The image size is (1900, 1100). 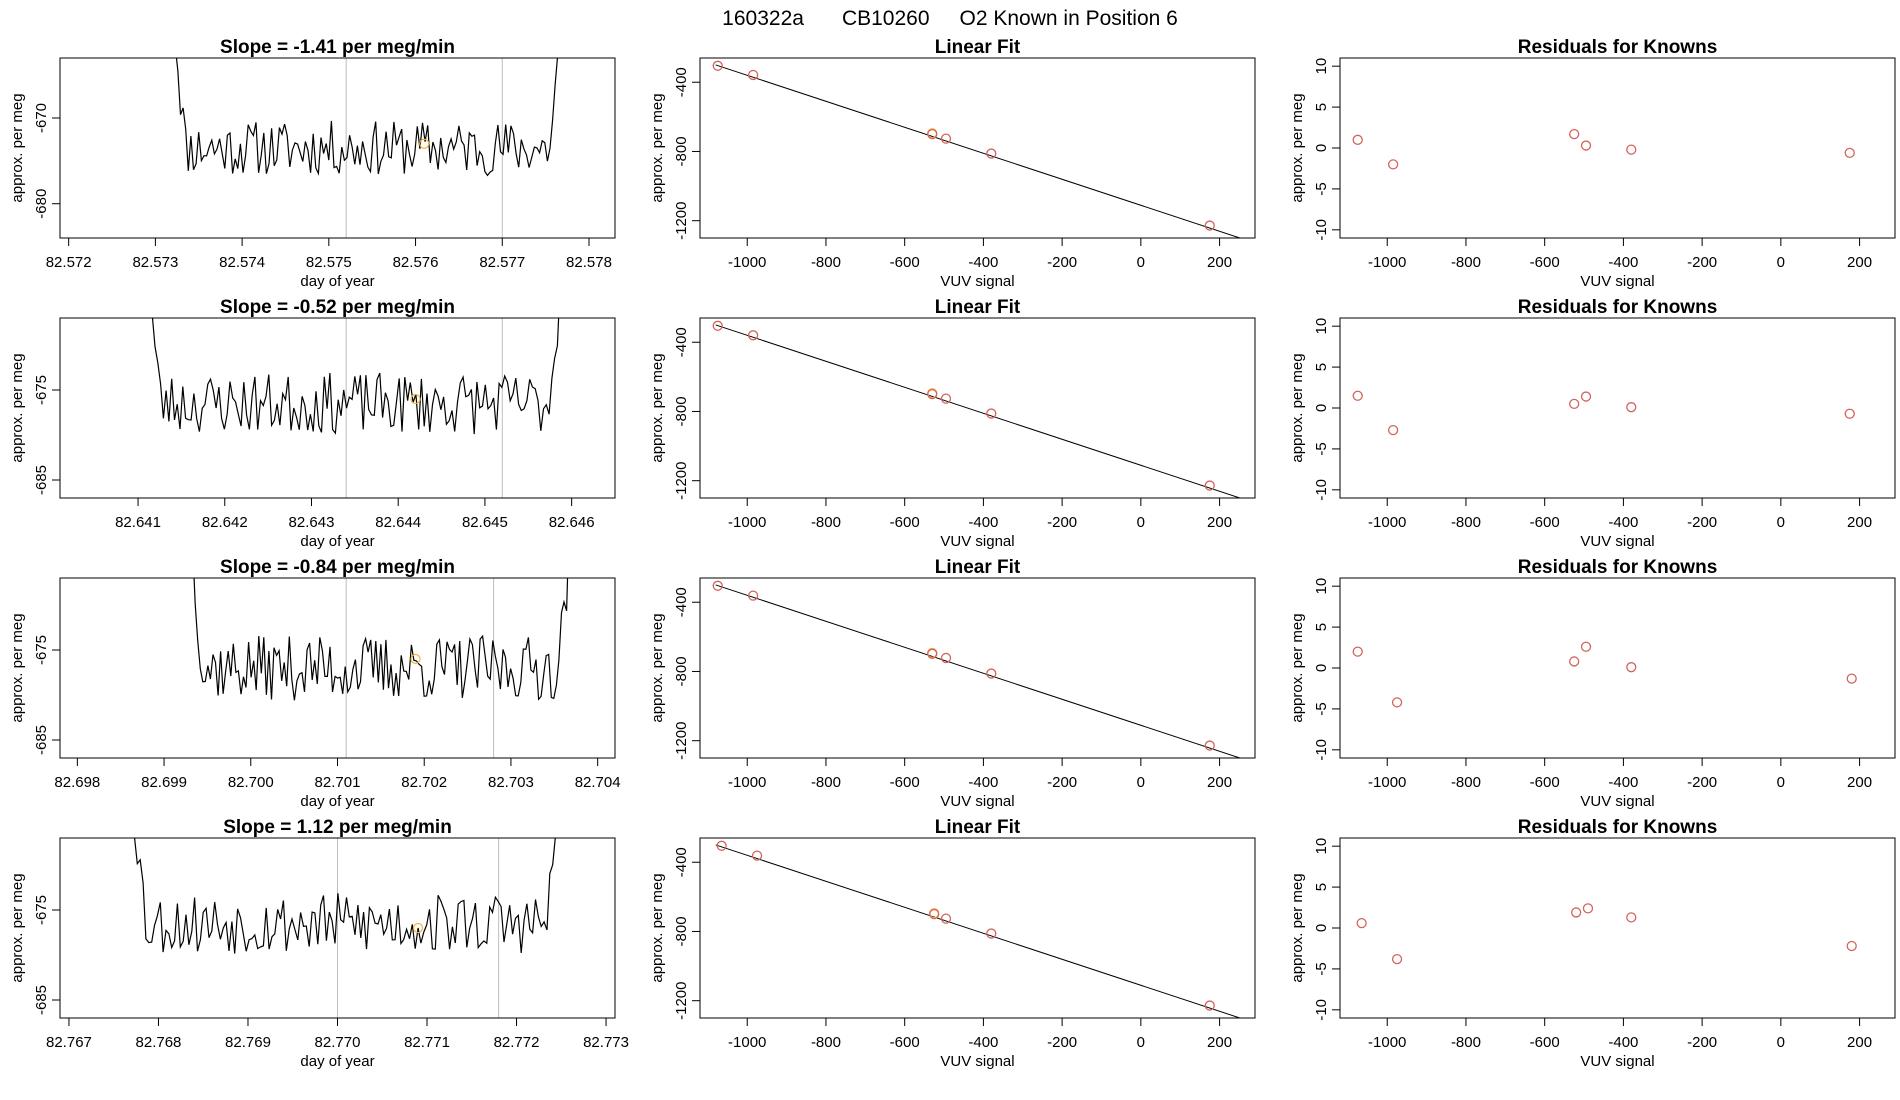 I want to click on x-tick-label: 82.770, so click(x=338, y=1042).